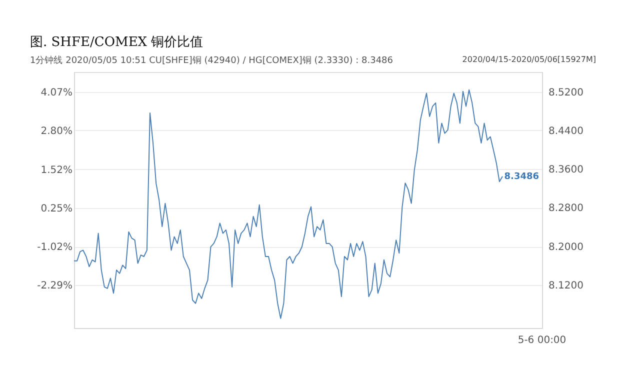 The image size is (634, 382). I want to click on y-tick-label: -2.29%, so click(54, 286).